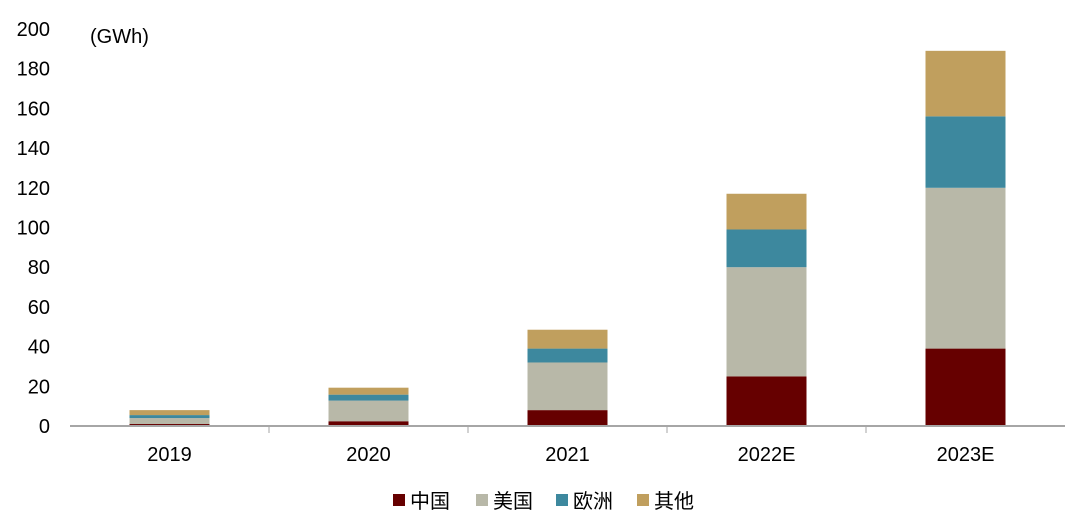 This screenshot has height=524, width=1080. Describe the element at coordinates (119, 37) in the screenshot. I see `unit-label: (GWh)` at that location.